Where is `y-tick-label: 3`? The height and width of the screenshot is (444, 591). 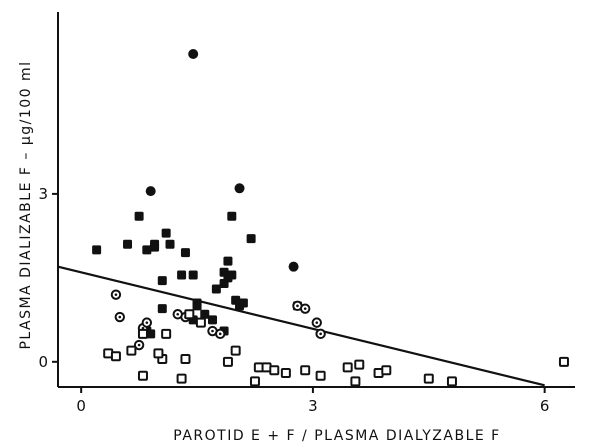 y-tick-label: 3 is located at coordinates (43, 194).